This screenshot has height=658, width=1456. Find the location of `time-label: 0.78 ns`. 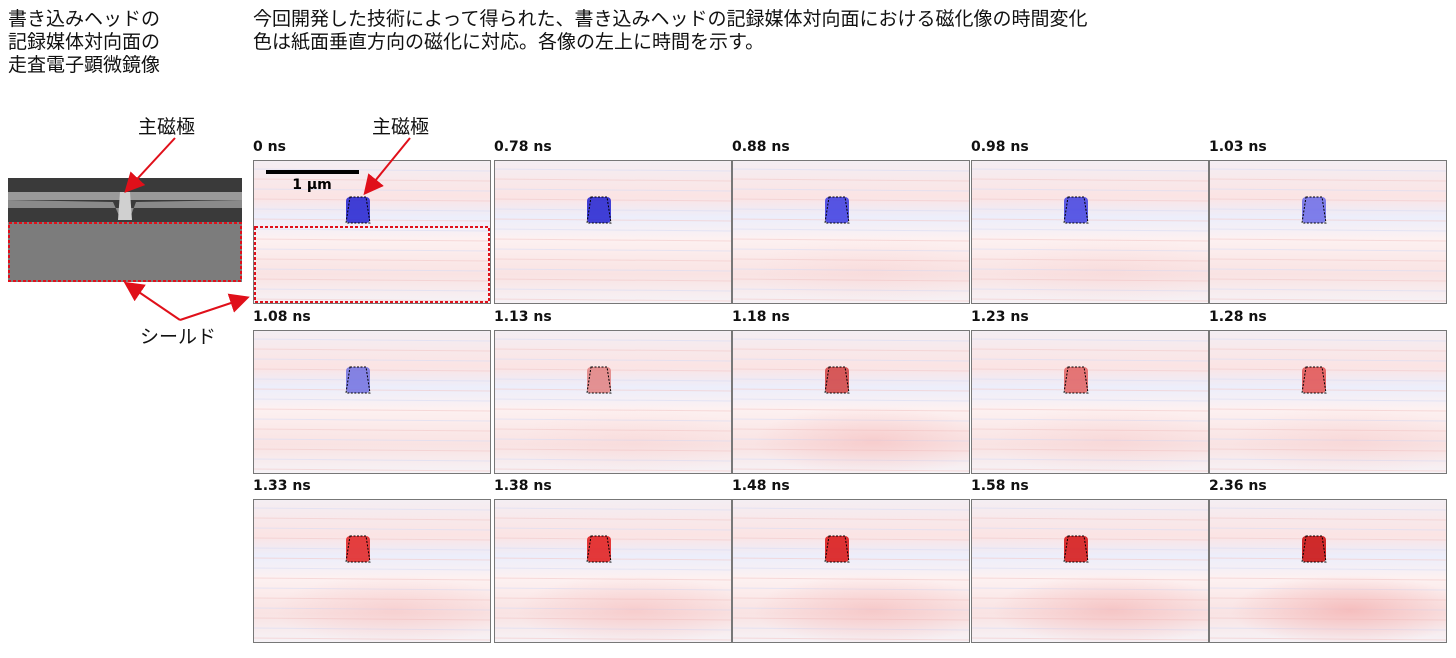

time-label: 0.78 ns is located at coordinates (523, 147).